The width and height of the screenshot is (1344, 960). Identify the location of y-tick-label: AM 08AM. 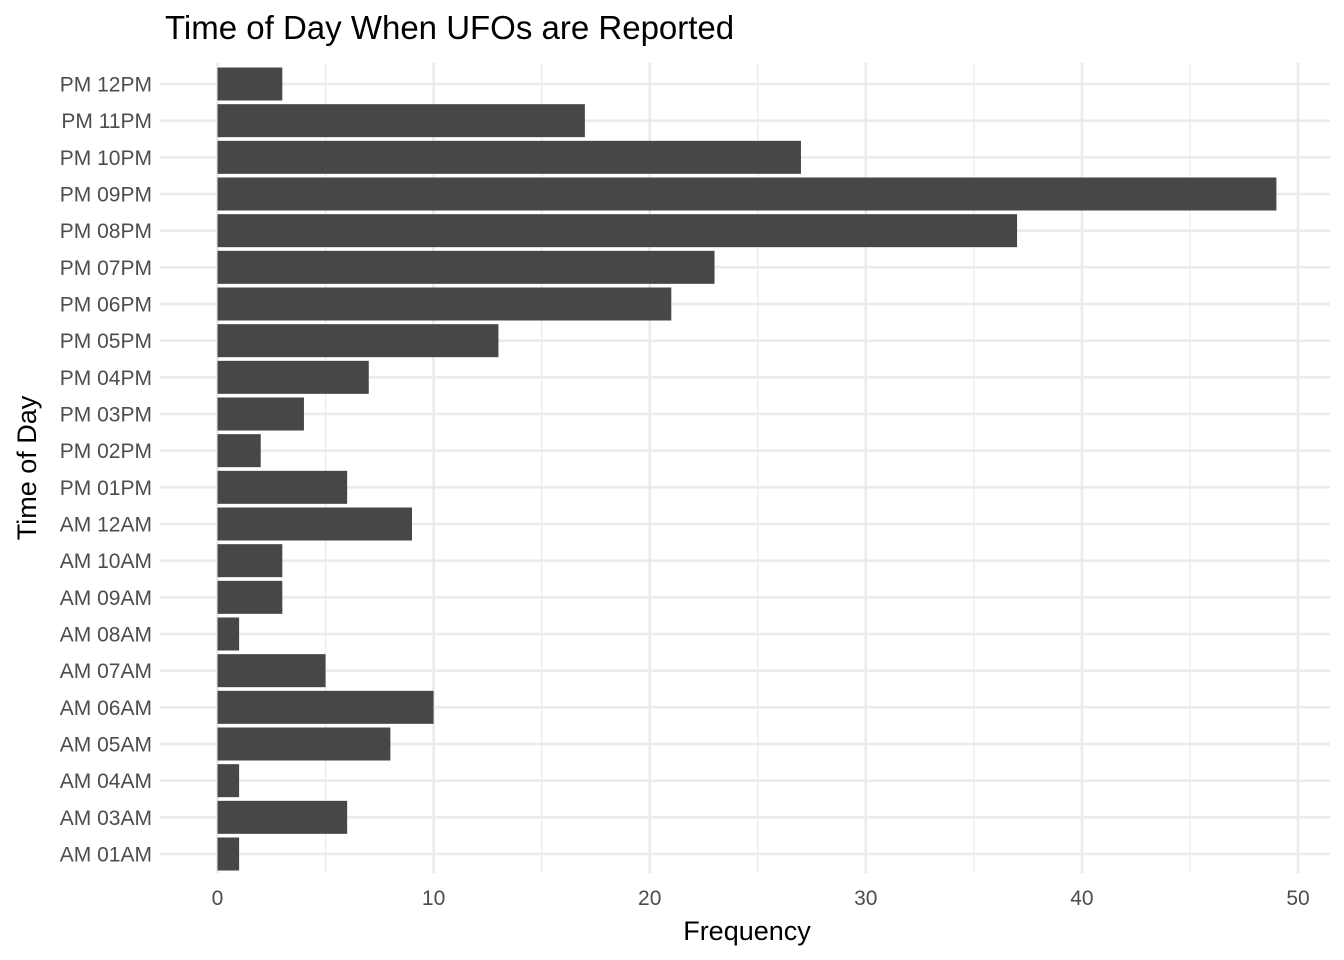
(106, 635).